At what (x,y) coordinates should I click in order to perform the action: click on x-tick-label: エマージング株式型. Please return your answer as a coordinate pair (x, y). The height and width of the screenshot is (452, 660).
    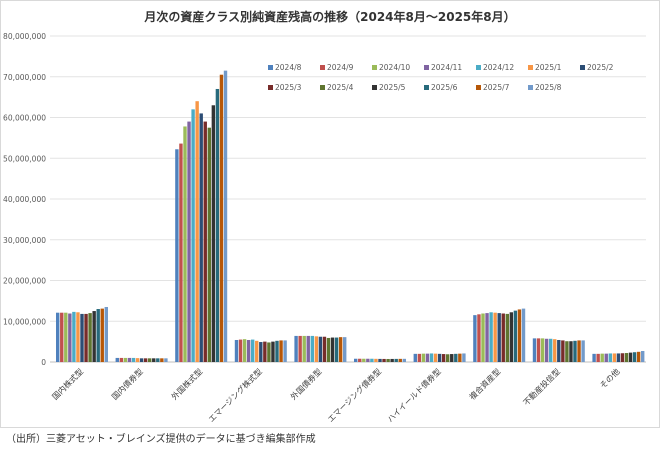
    Looking at the image, I should click on (235, 395).